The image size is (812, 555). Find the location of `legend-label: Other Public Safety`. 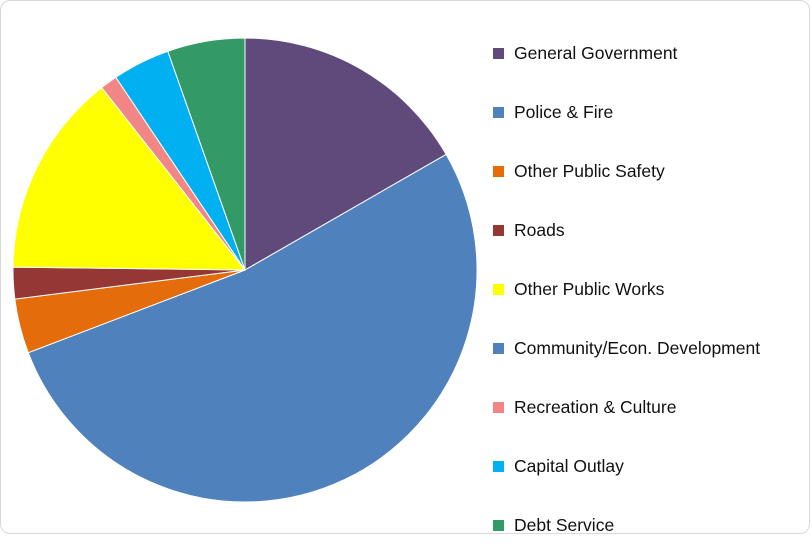

legend-label: Other Public Safety is located at coordinates (589, 171).